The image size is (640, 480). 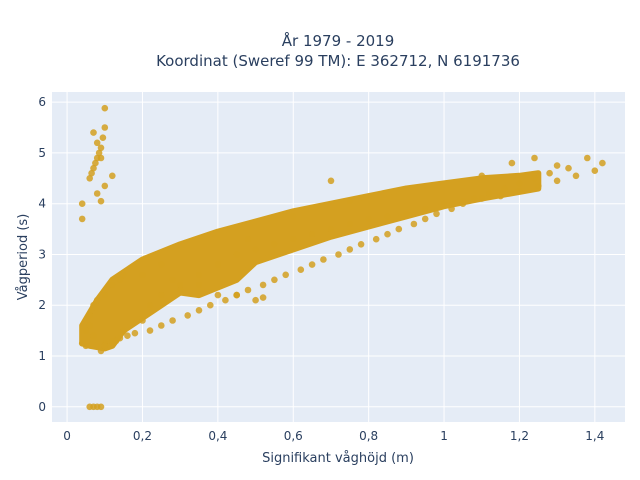 I want to click on x-tick-label: 0,4, so click(x=217, y=436).